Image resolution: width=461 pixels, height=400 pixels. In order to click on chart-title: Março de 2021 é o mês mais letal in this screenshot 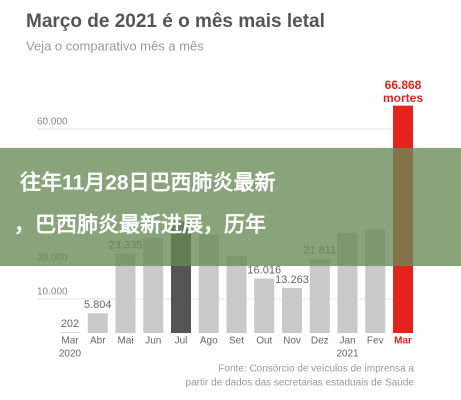, I will do `click(175, 21)`.